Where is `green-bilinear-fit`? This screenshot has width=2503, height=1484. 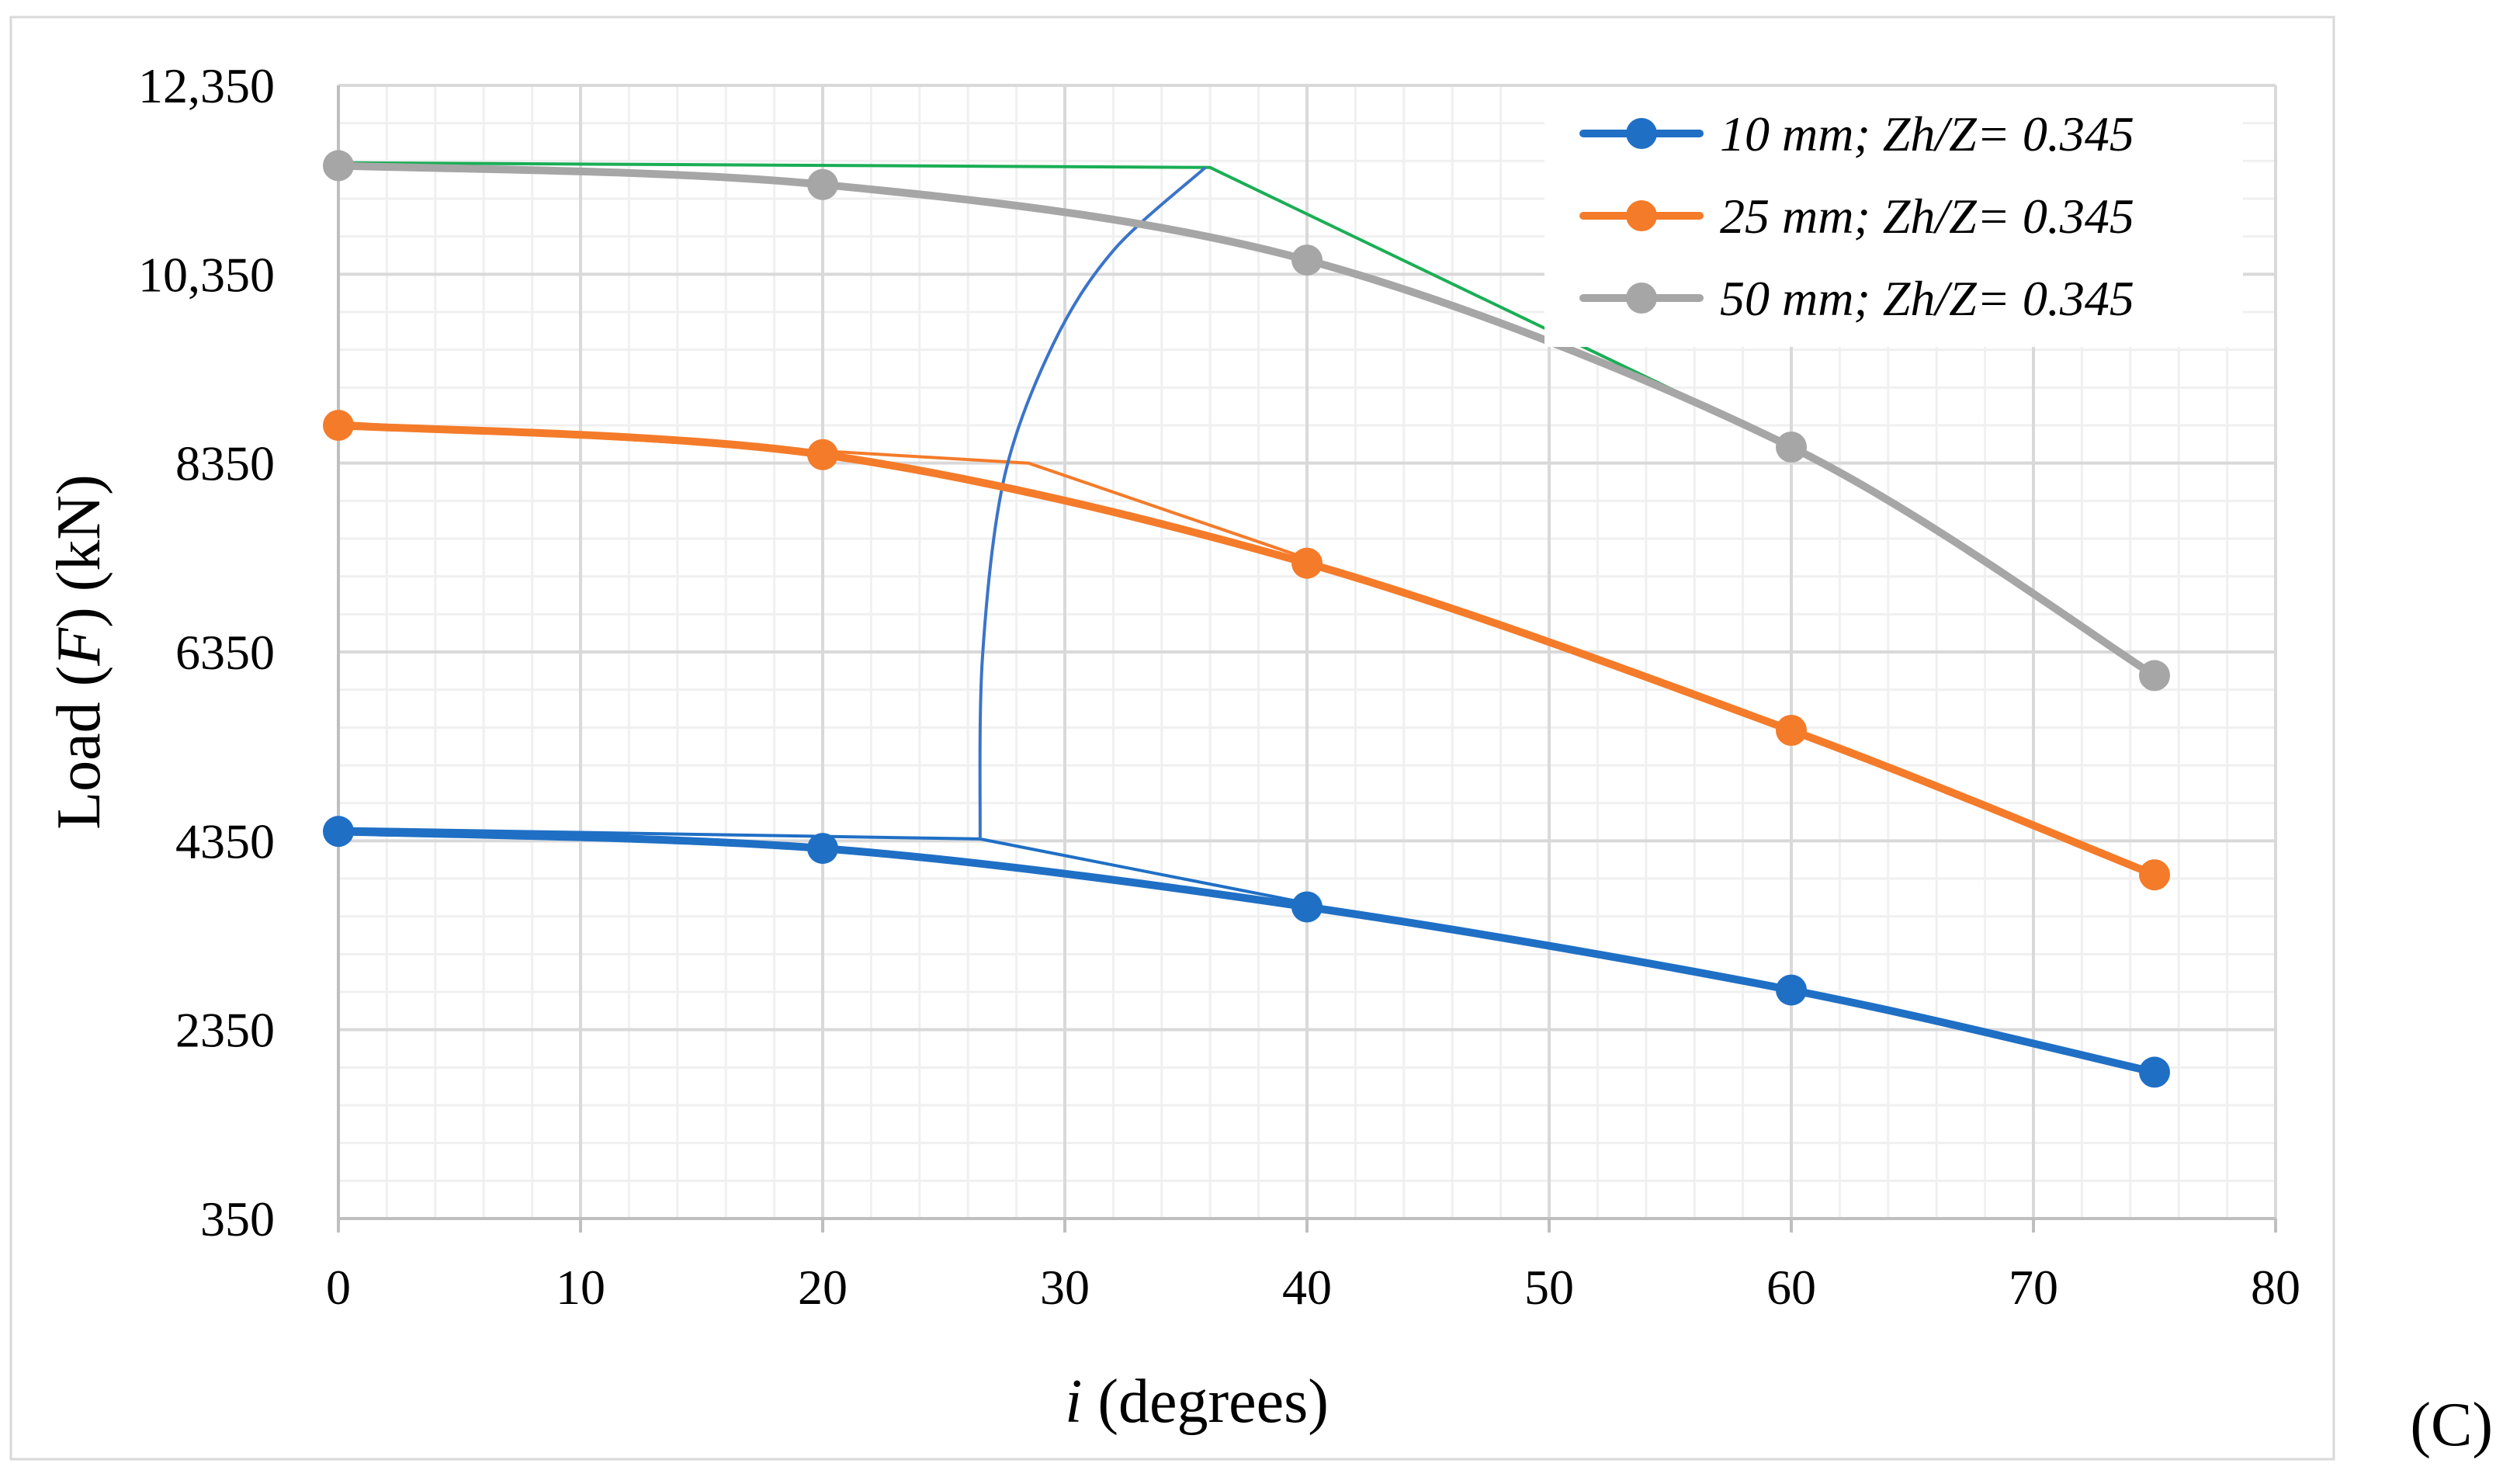
green-bilinear-fit is located at coordinates (1084, 310).